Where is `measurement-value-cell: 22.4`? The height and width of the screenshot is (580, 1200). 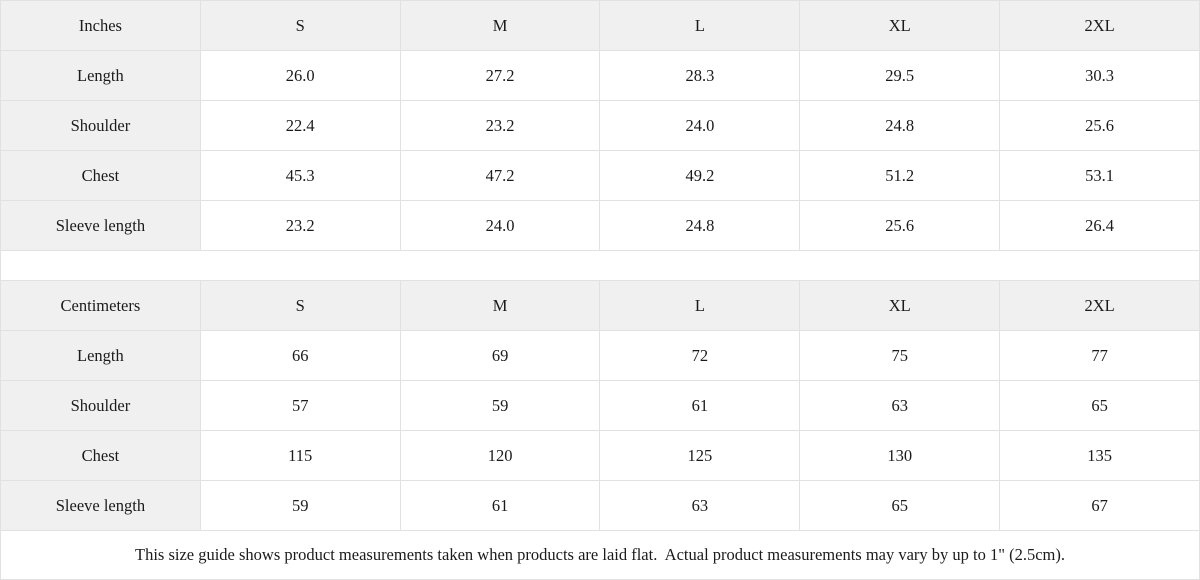
measurement-value-cell: 22.4 is located at coordinates (300, 125).